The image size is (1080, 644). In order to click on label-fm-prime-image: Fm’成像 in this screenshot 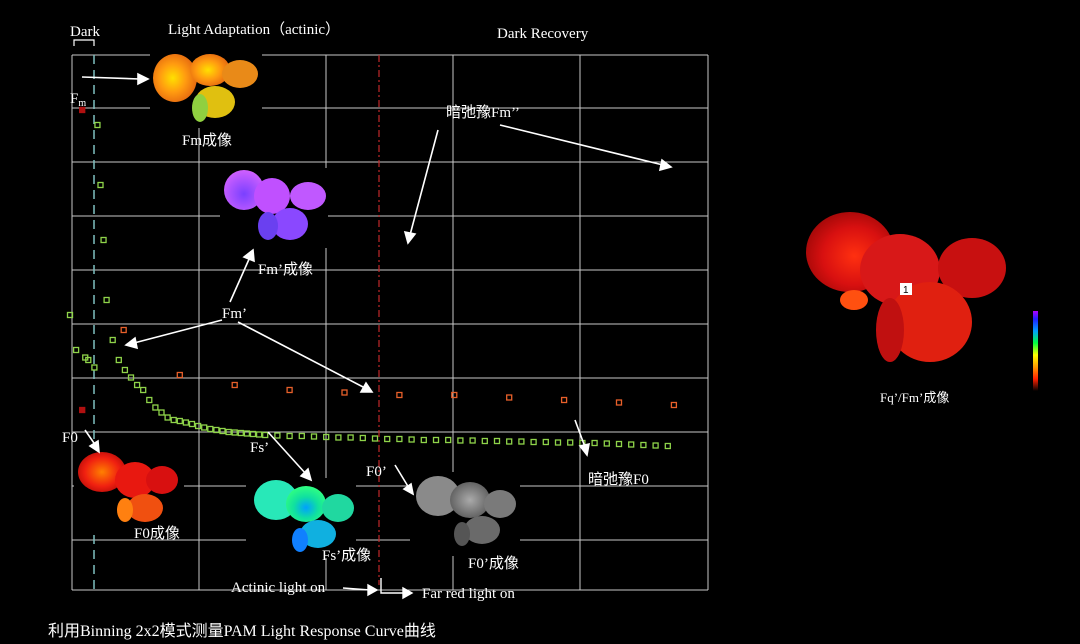, I will do `click(285, 269)`.